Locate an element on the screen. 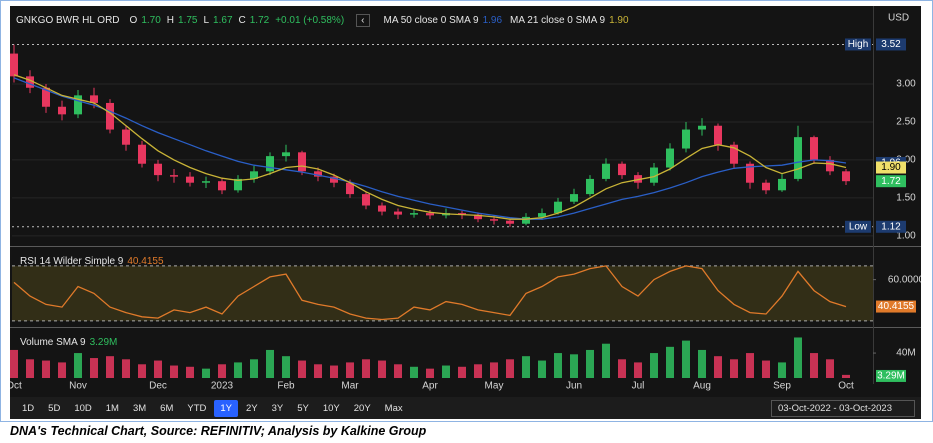  y-tick-label: 3.00 is located at coordinates (906, 84).